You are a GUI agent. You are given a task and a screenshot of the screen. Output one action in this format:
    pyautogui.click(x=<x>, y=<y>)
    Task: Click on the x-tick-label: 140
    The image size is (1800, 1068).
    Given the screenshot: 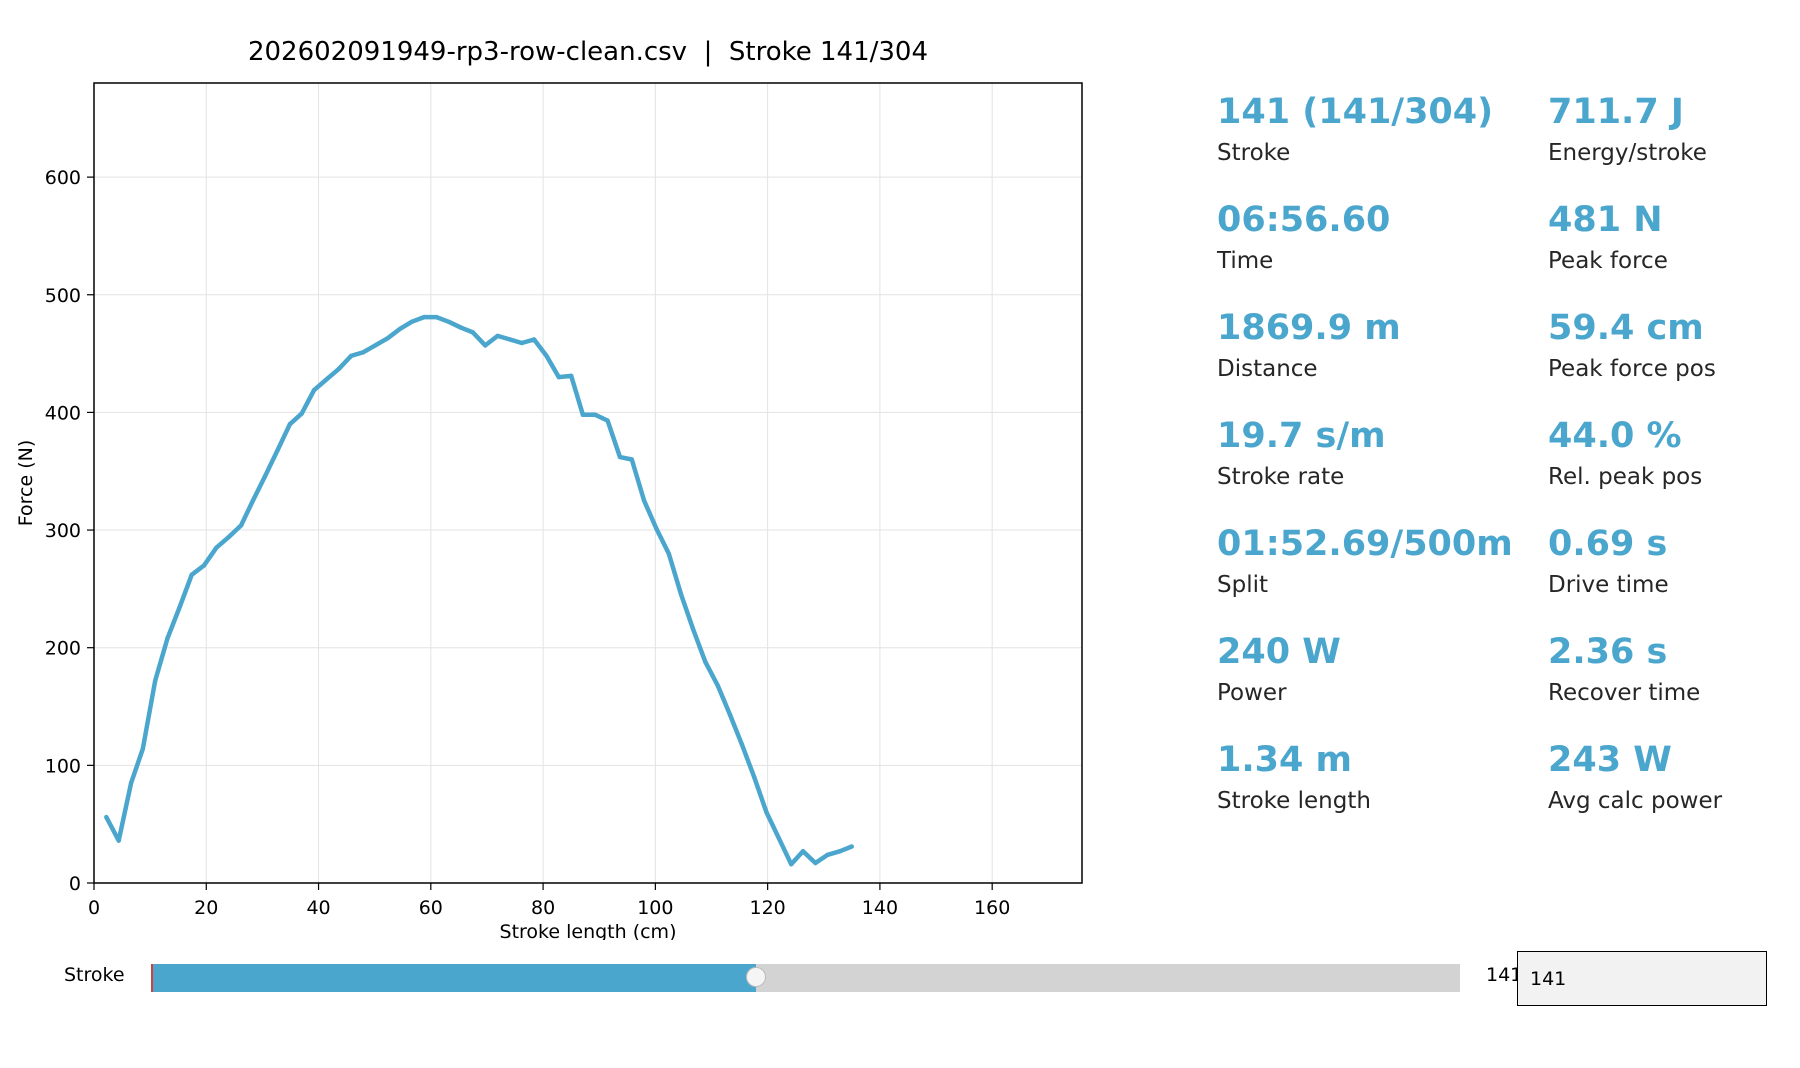 What is the action you would take?
    pyautogui.click(x=880, y=908)
    